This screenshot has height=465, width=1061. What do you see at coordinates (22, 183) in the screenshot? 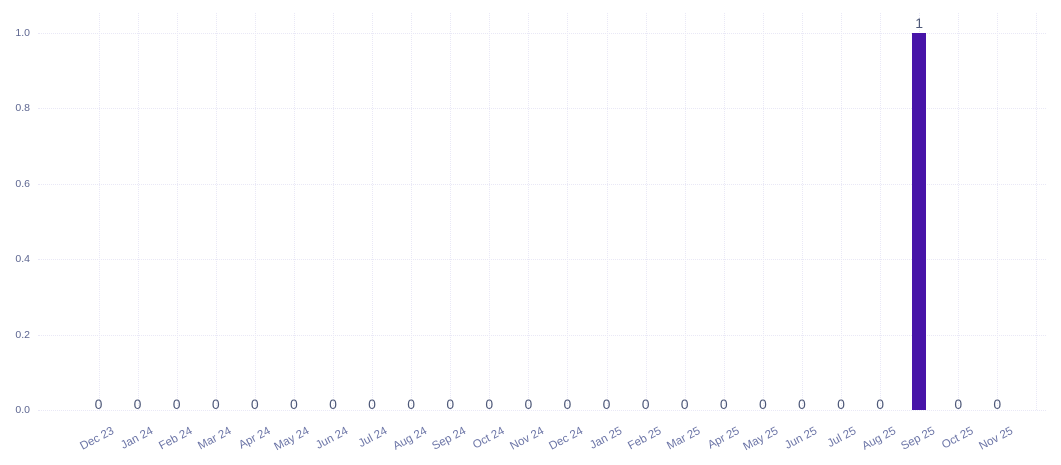
I see `y-axis-tick-label: 0.6` at bounding box center [22, 183].